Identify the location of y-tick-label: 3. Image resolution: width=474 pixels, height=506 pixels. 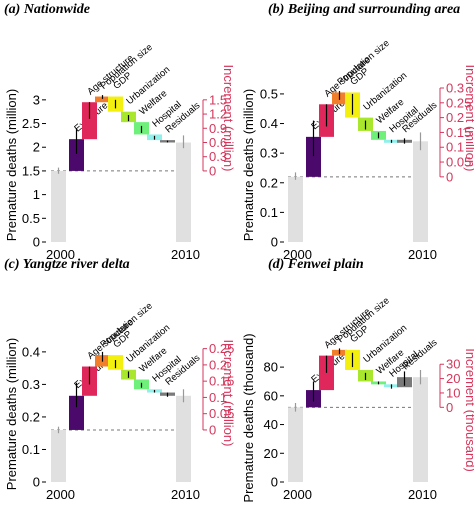
(36, 99).